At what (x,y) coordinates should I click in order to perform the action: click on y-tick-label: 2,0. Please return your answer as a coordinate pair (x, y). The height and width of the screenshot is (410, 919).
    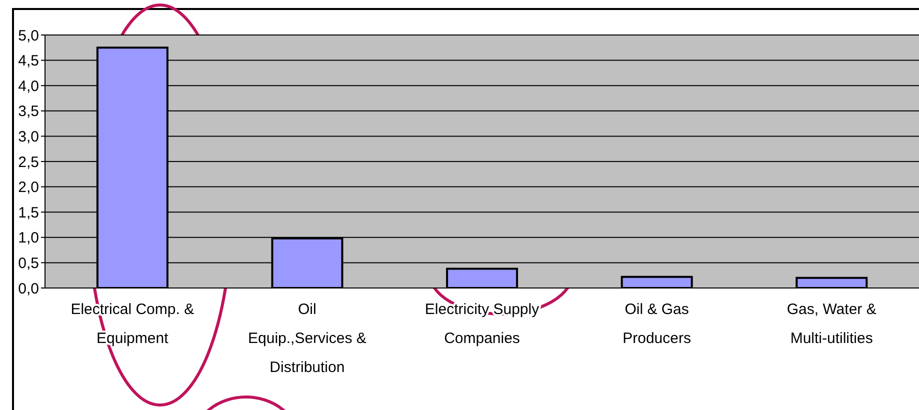
    Looking at the image, I should click on (28, 187).